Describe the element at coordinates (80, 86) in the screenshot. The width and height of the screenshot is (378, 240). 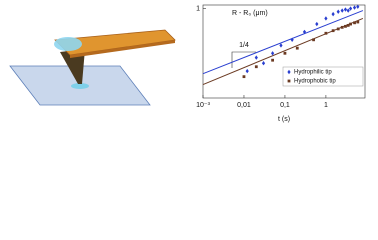
I see `meniscus` at that location.